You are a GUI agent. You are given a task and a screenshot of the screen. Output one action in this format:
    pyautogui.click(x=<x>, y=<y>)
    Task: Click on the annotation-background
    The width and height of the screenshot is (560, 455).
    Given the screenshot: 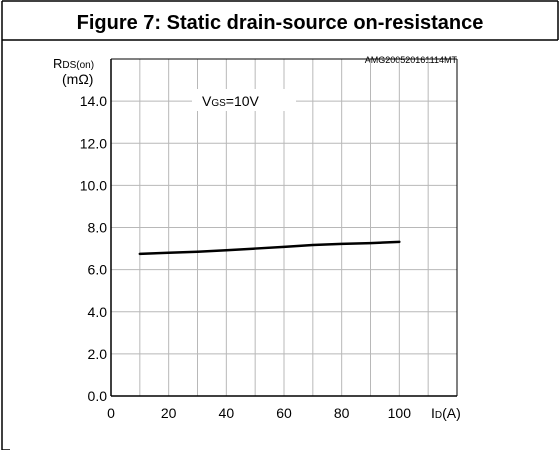 What is the action you would take?
    pyautogui.click(x=244, y=100)
    